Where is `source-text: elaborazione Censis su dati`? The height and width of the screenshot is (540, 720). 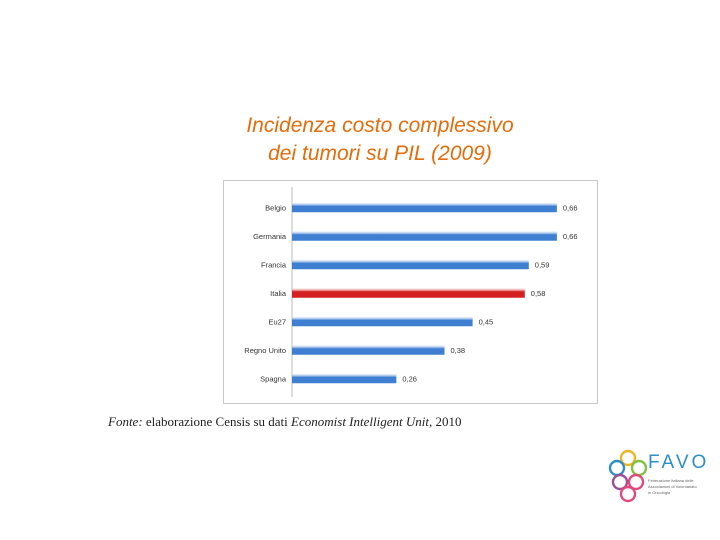 source-text: elaborazione Censis su dati is located at coordinates (216, 421).